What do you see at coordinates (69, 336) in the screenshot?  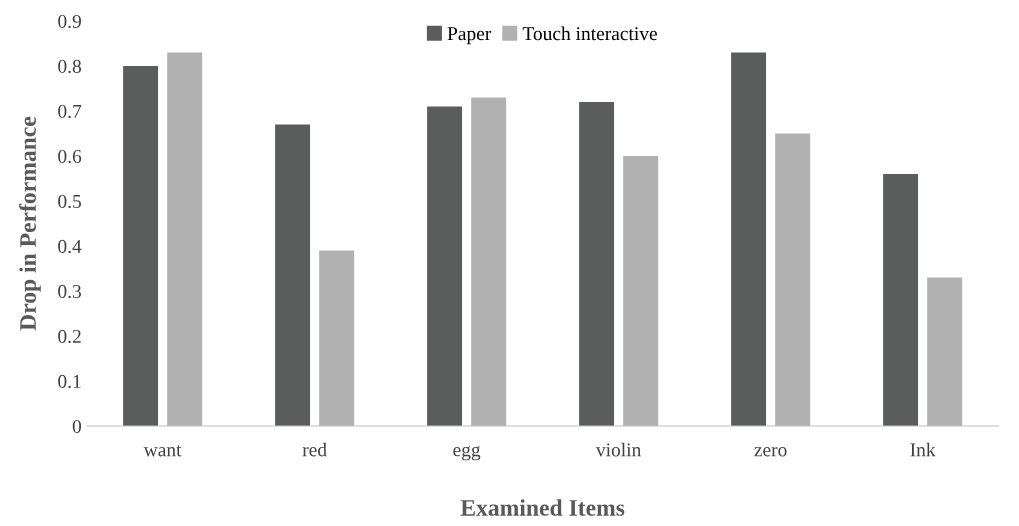 I see `y-tick-label: 0.2` at bounding box center [69, 336].